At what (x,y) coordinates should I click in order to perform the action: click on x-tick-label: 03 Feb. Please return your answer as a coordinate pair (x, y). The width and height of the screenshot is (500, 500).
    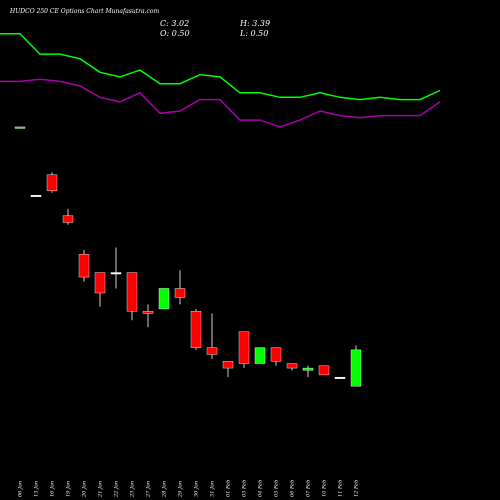
    Looking at the image, I should click on (245, 488).